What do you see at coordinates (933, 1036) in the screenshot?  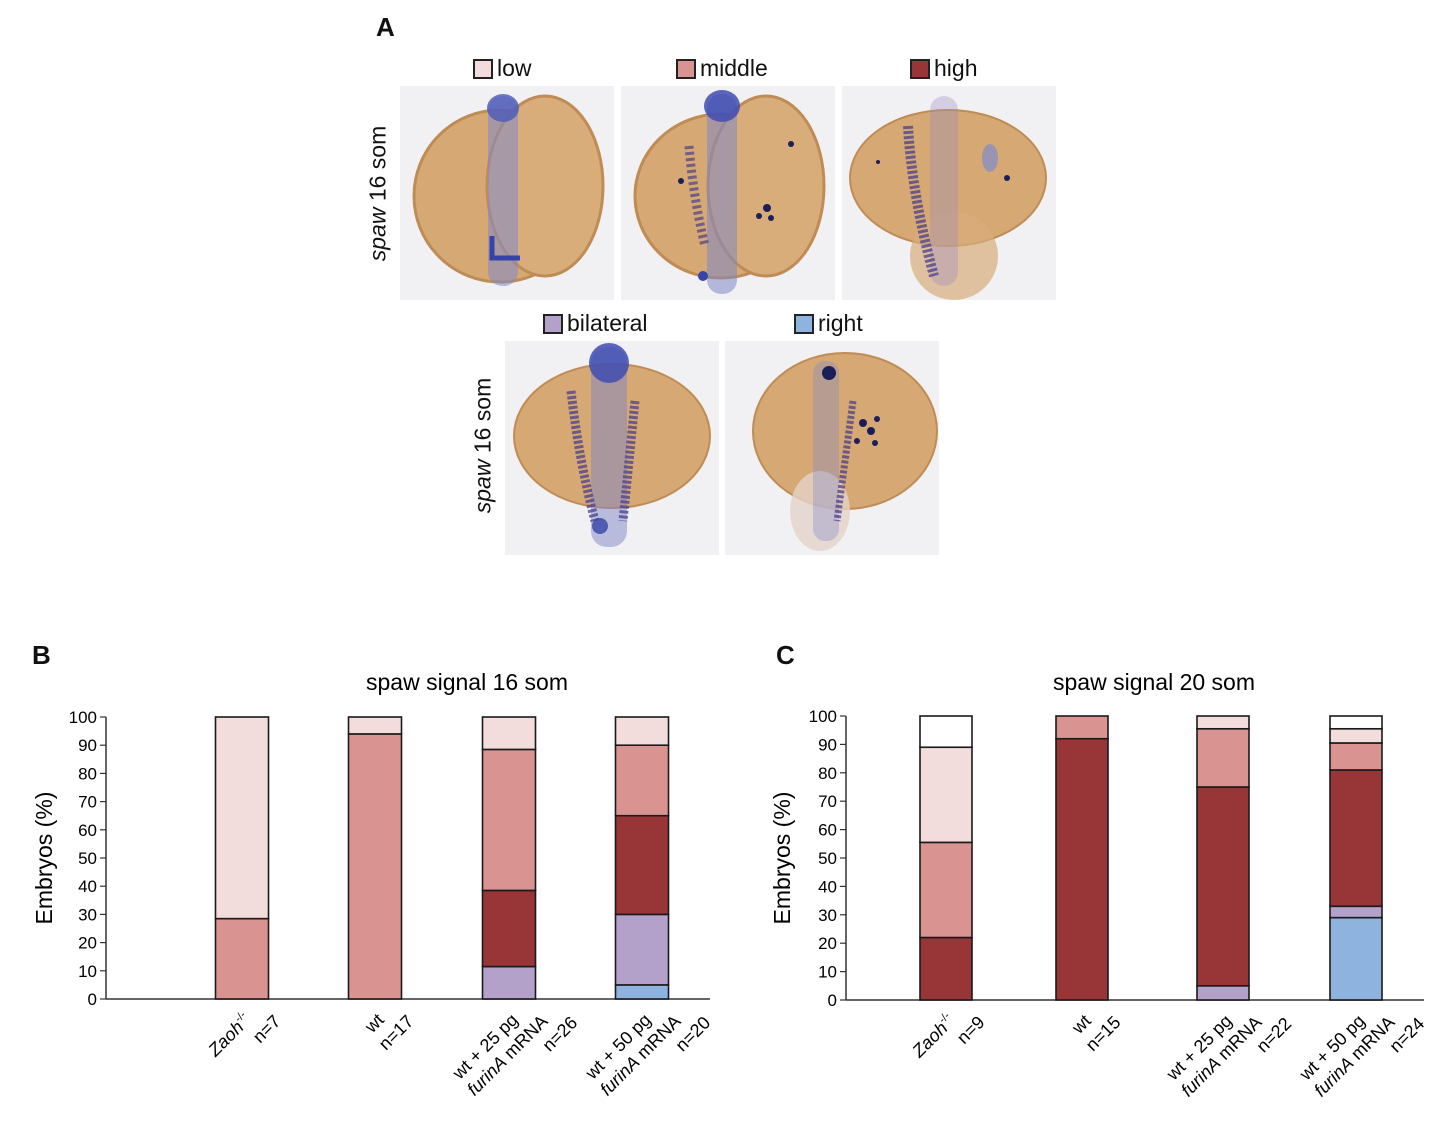 I see `chart-c-xlabel-0-line-0: Zaoh-/-` at bounding box center [933, 1036].